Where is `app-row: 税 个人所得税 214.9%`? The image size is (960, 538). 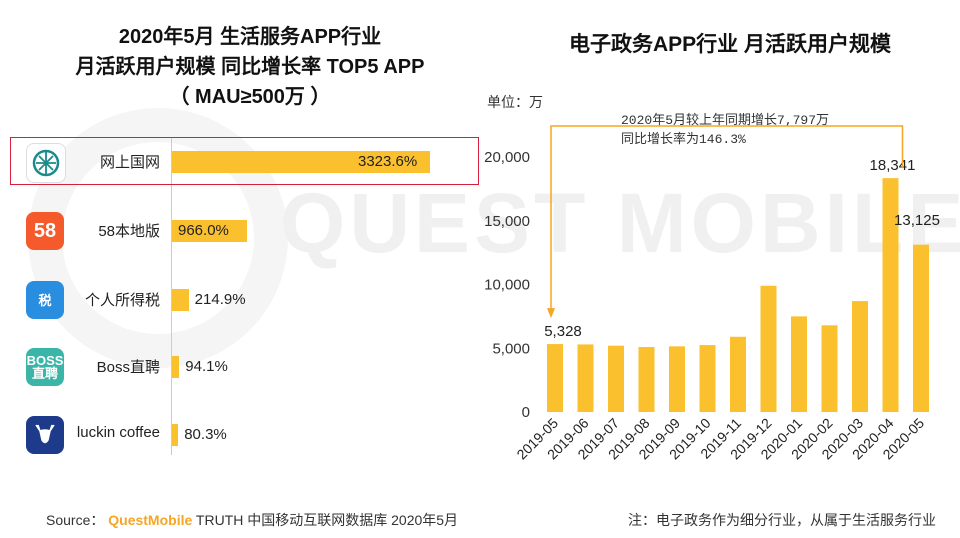 app-row: 税 个人所得税 214.9% is located at coordinates (235, 300).